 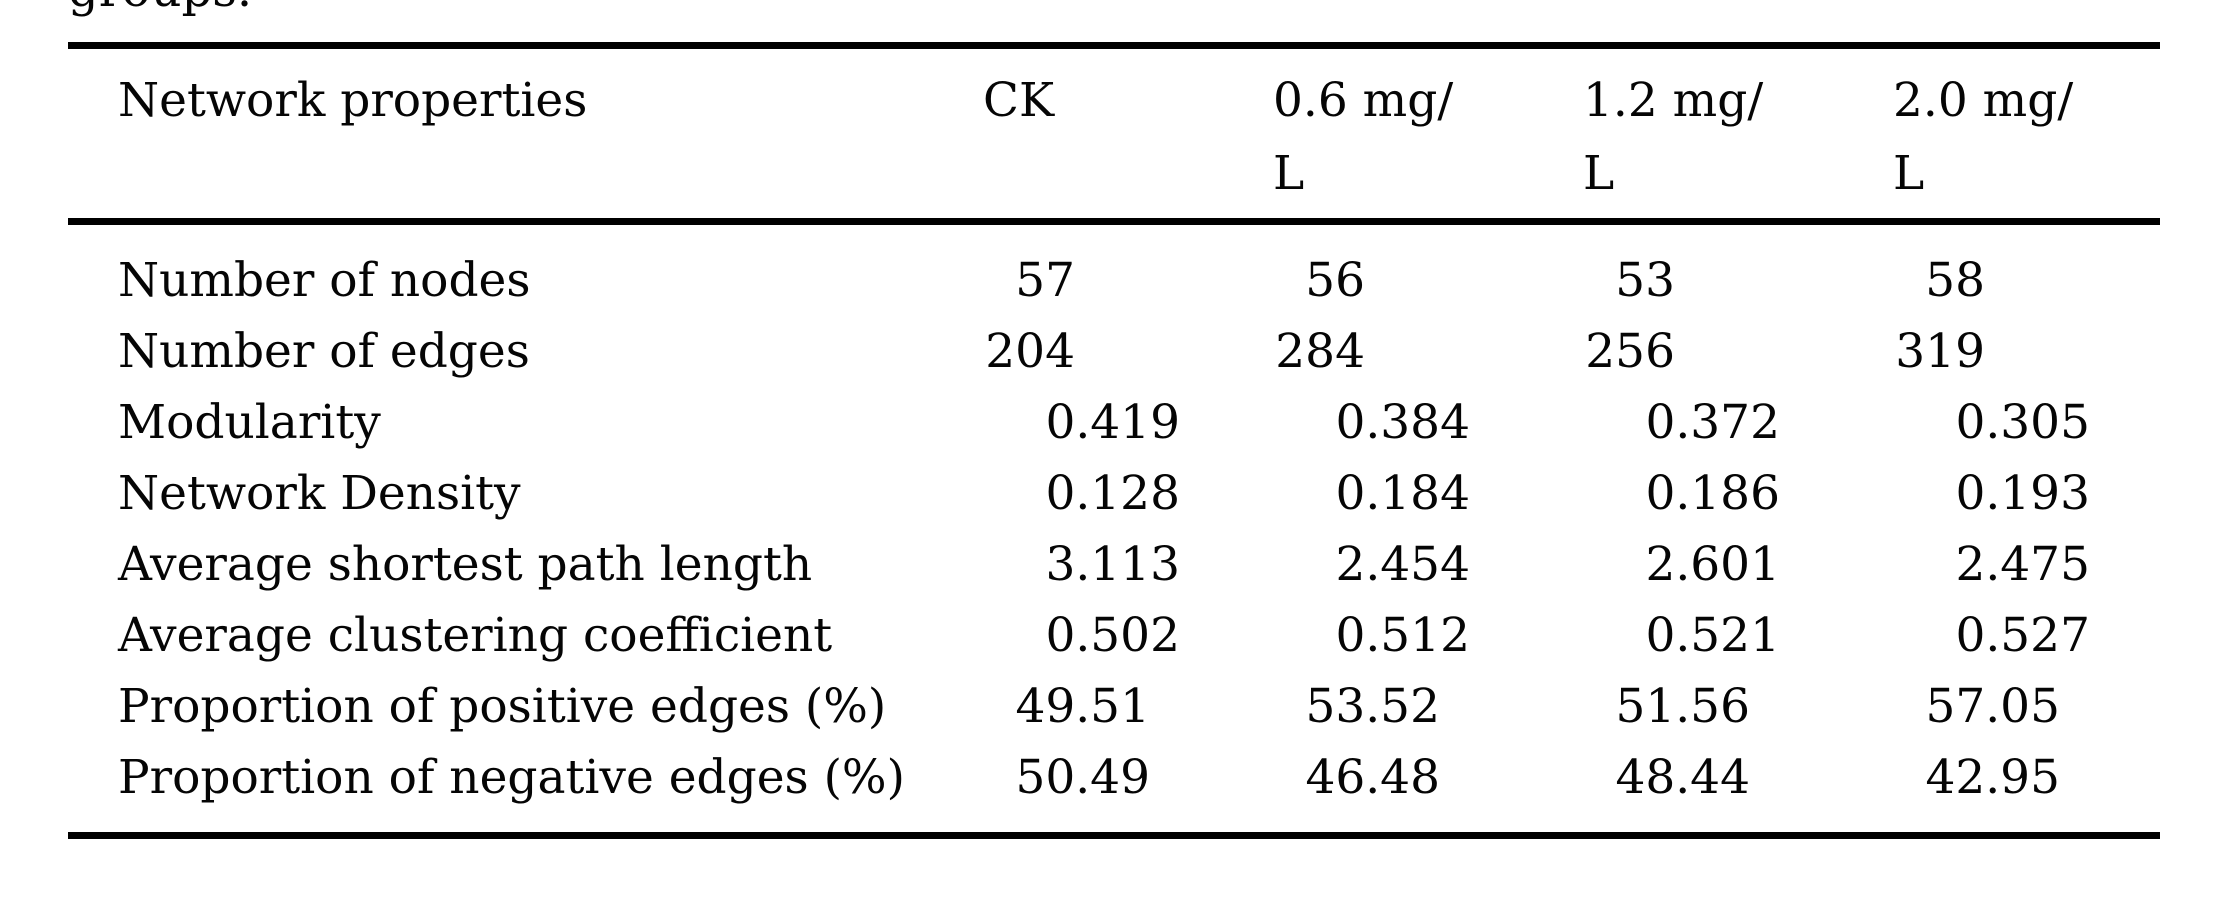 I want to click on column-header-line1: 1.2 mg/, so click(x=1673, y=100).